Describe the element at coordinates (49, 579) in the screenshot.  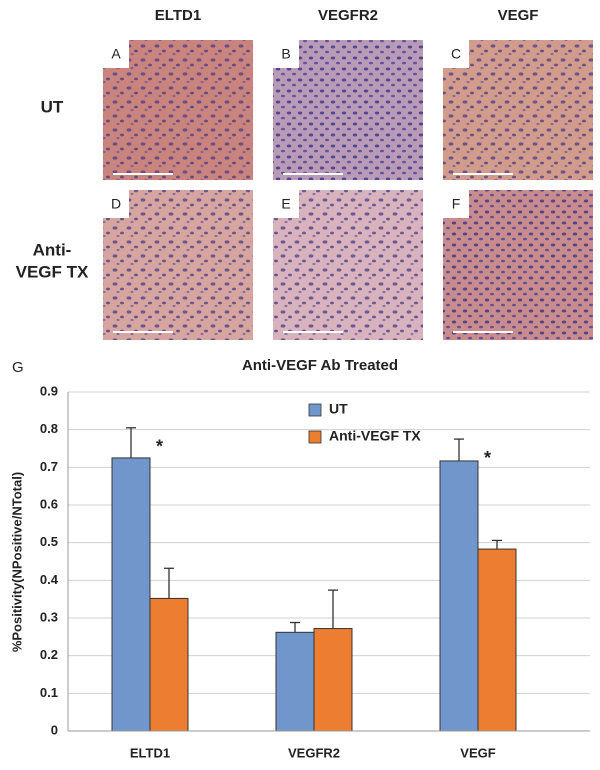
I see `y-tick-label: 0.4` at that location.